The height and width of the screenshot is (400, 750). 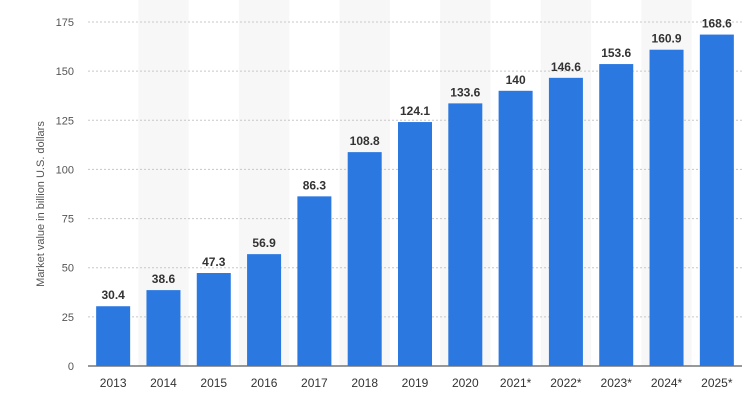 I want to click on data-label: 47.3, so click(x=214, y=262).